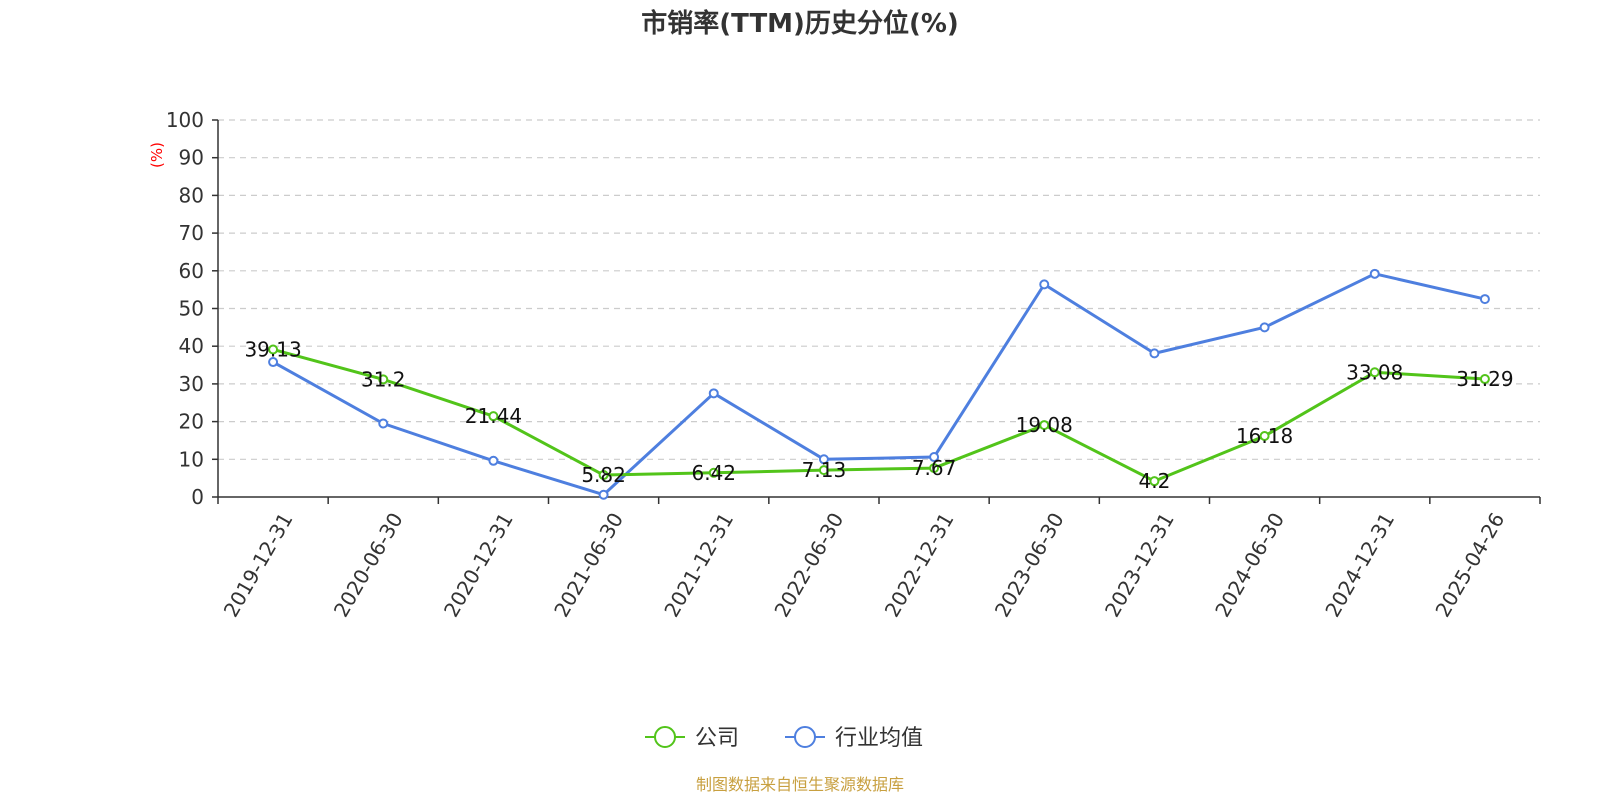  What do you see at coordinates (258, 565) in the screenshot?
I see `x-tick-label: 2019-12-31` at bounding box center [258, 565].